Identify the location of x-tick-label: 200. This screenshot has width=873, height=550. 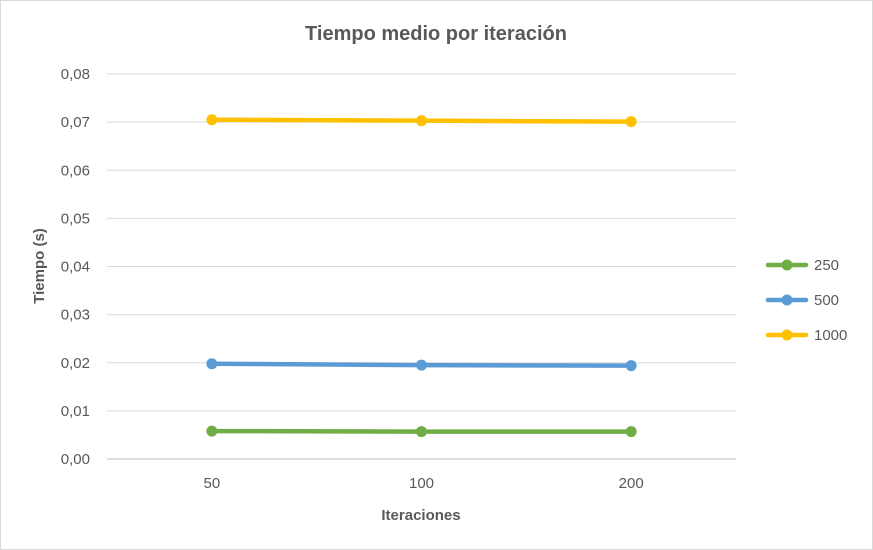
(631, 483).